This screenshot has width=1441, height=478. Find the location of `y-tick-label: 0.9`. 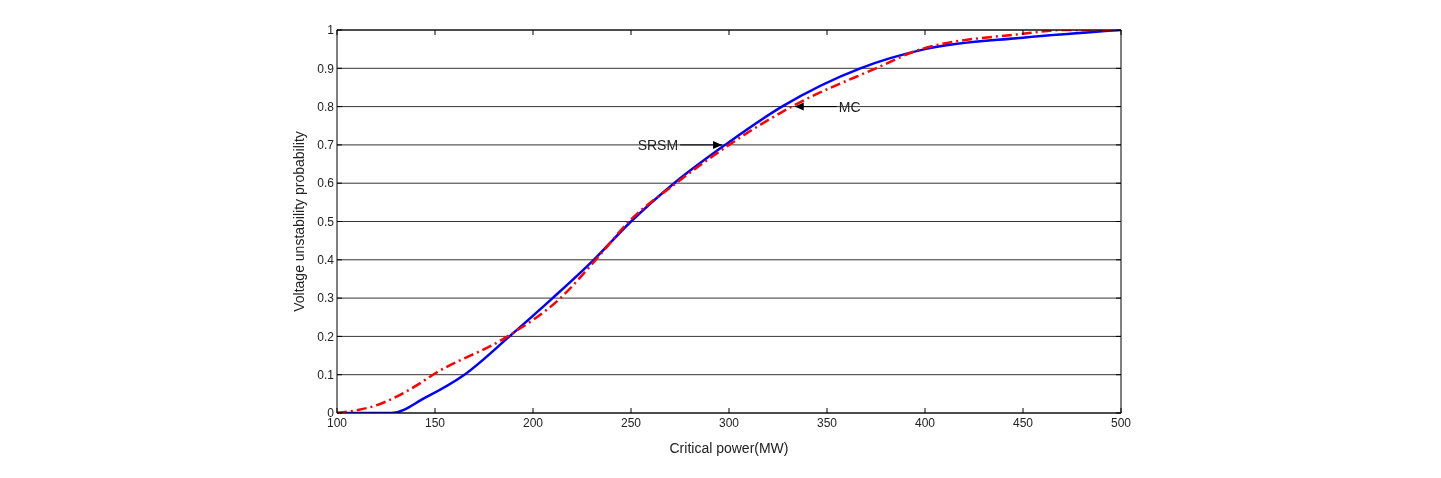

y-tick-label: 0.9 is located at coordinates (326, 68).